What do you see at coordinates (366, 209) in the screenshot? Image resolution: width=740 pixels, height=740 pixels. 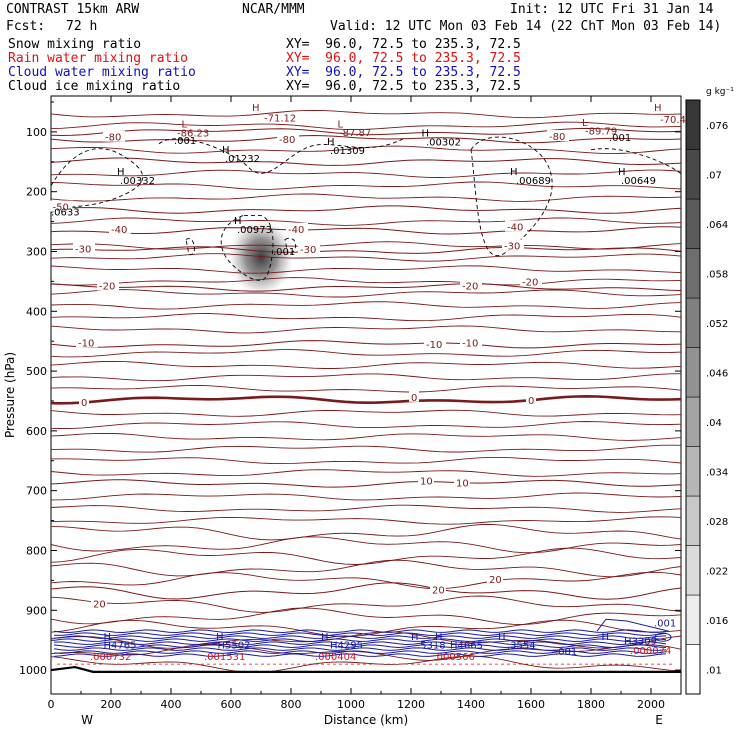 I see `isotherm-line-m50` at bounding box center [366, 209].